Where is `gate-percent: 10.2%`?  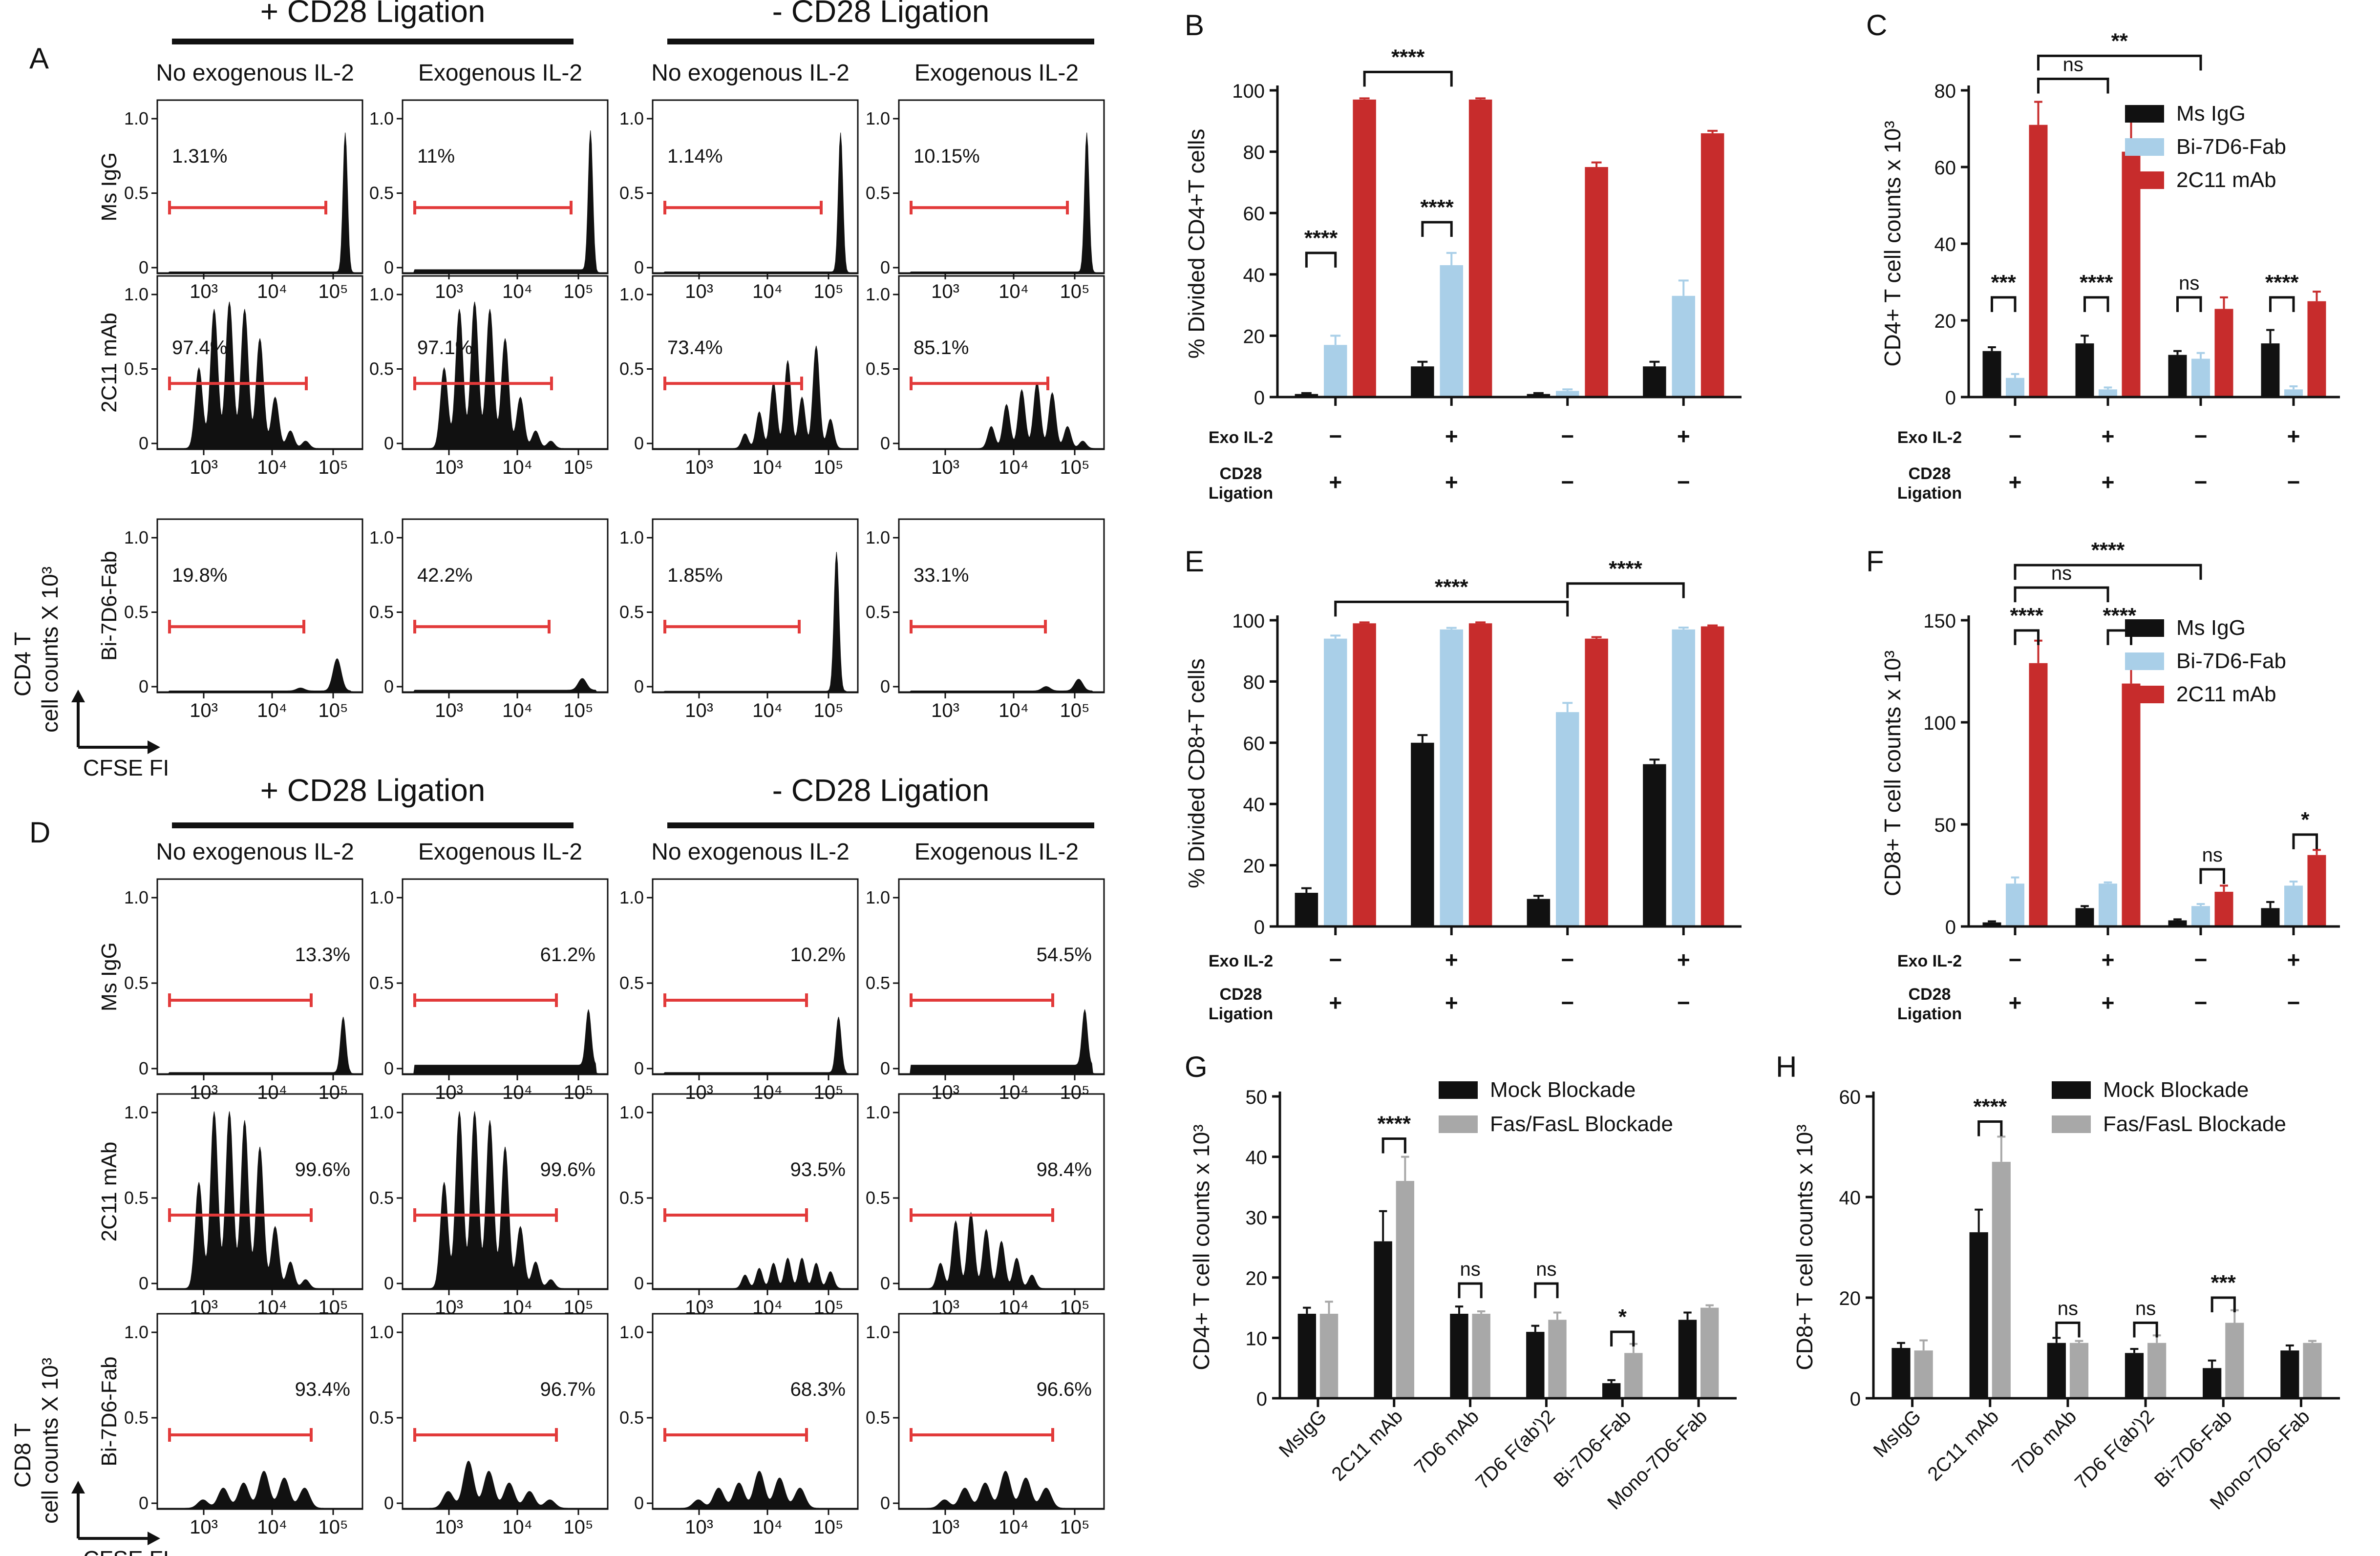
gate-percent: 10.2% is located at coordinates (818, 955).